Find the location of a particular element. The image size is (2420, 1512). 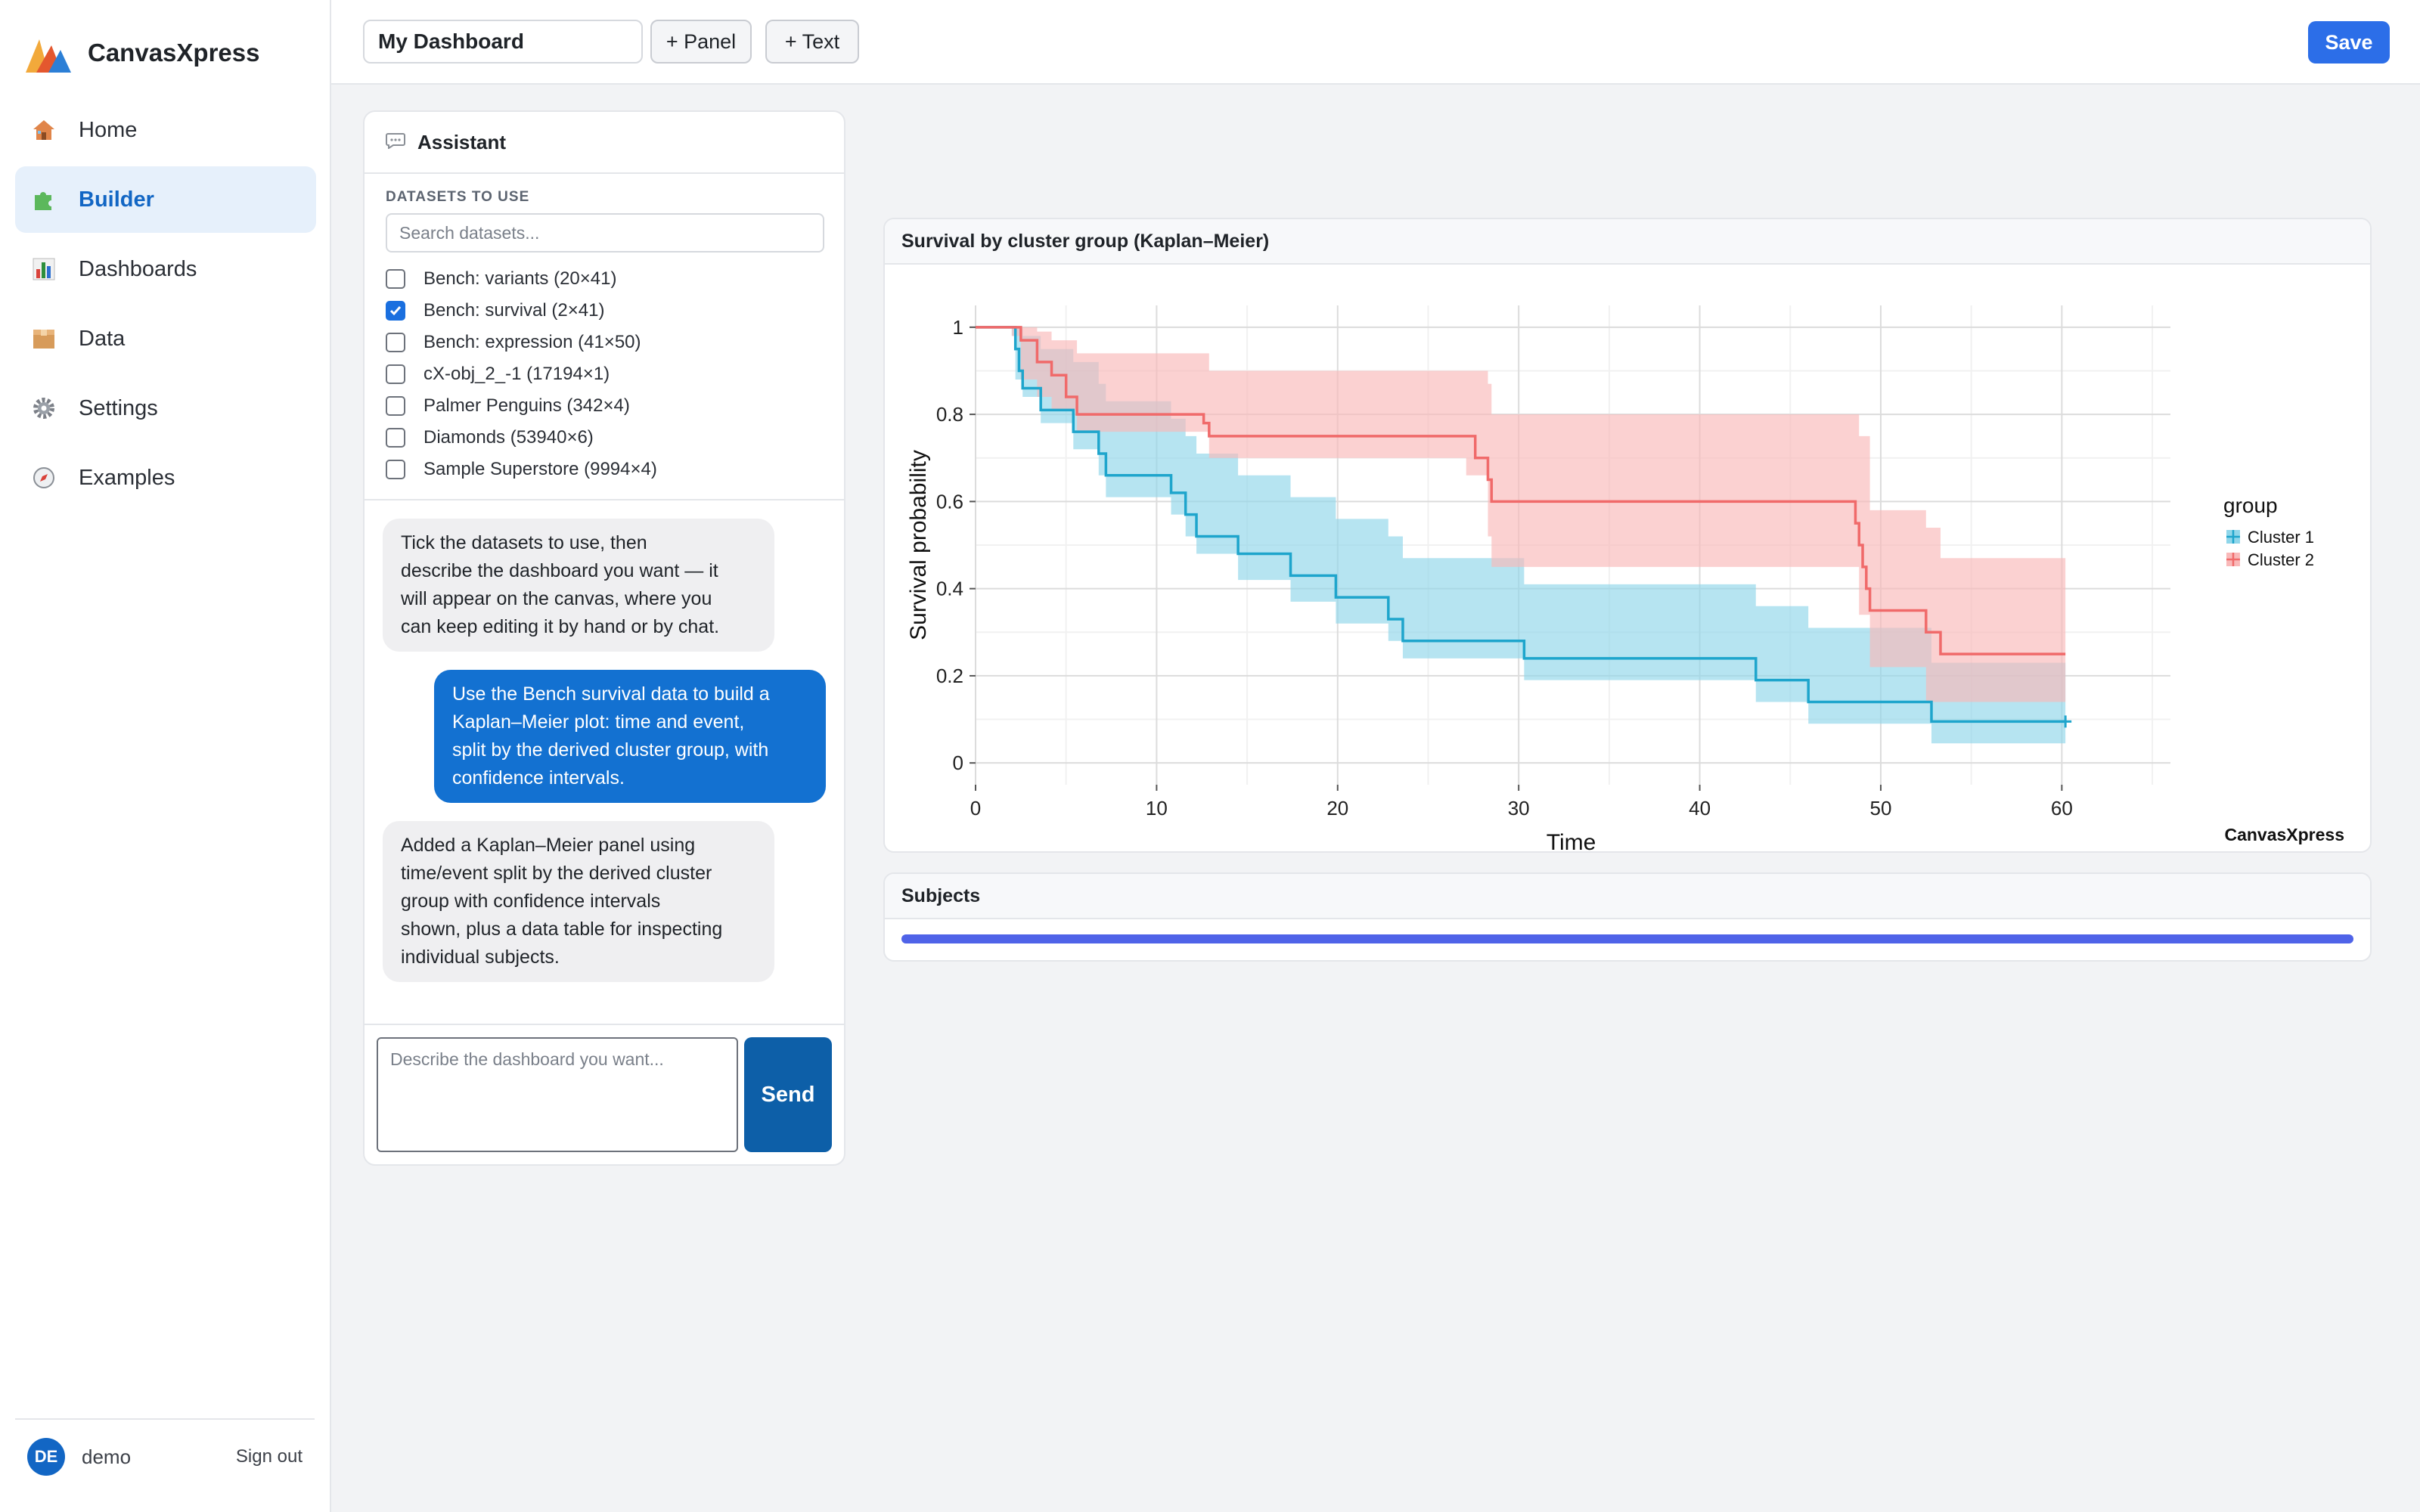

sidebar-item-label: Dashboards is located at coordinates (138, 268).